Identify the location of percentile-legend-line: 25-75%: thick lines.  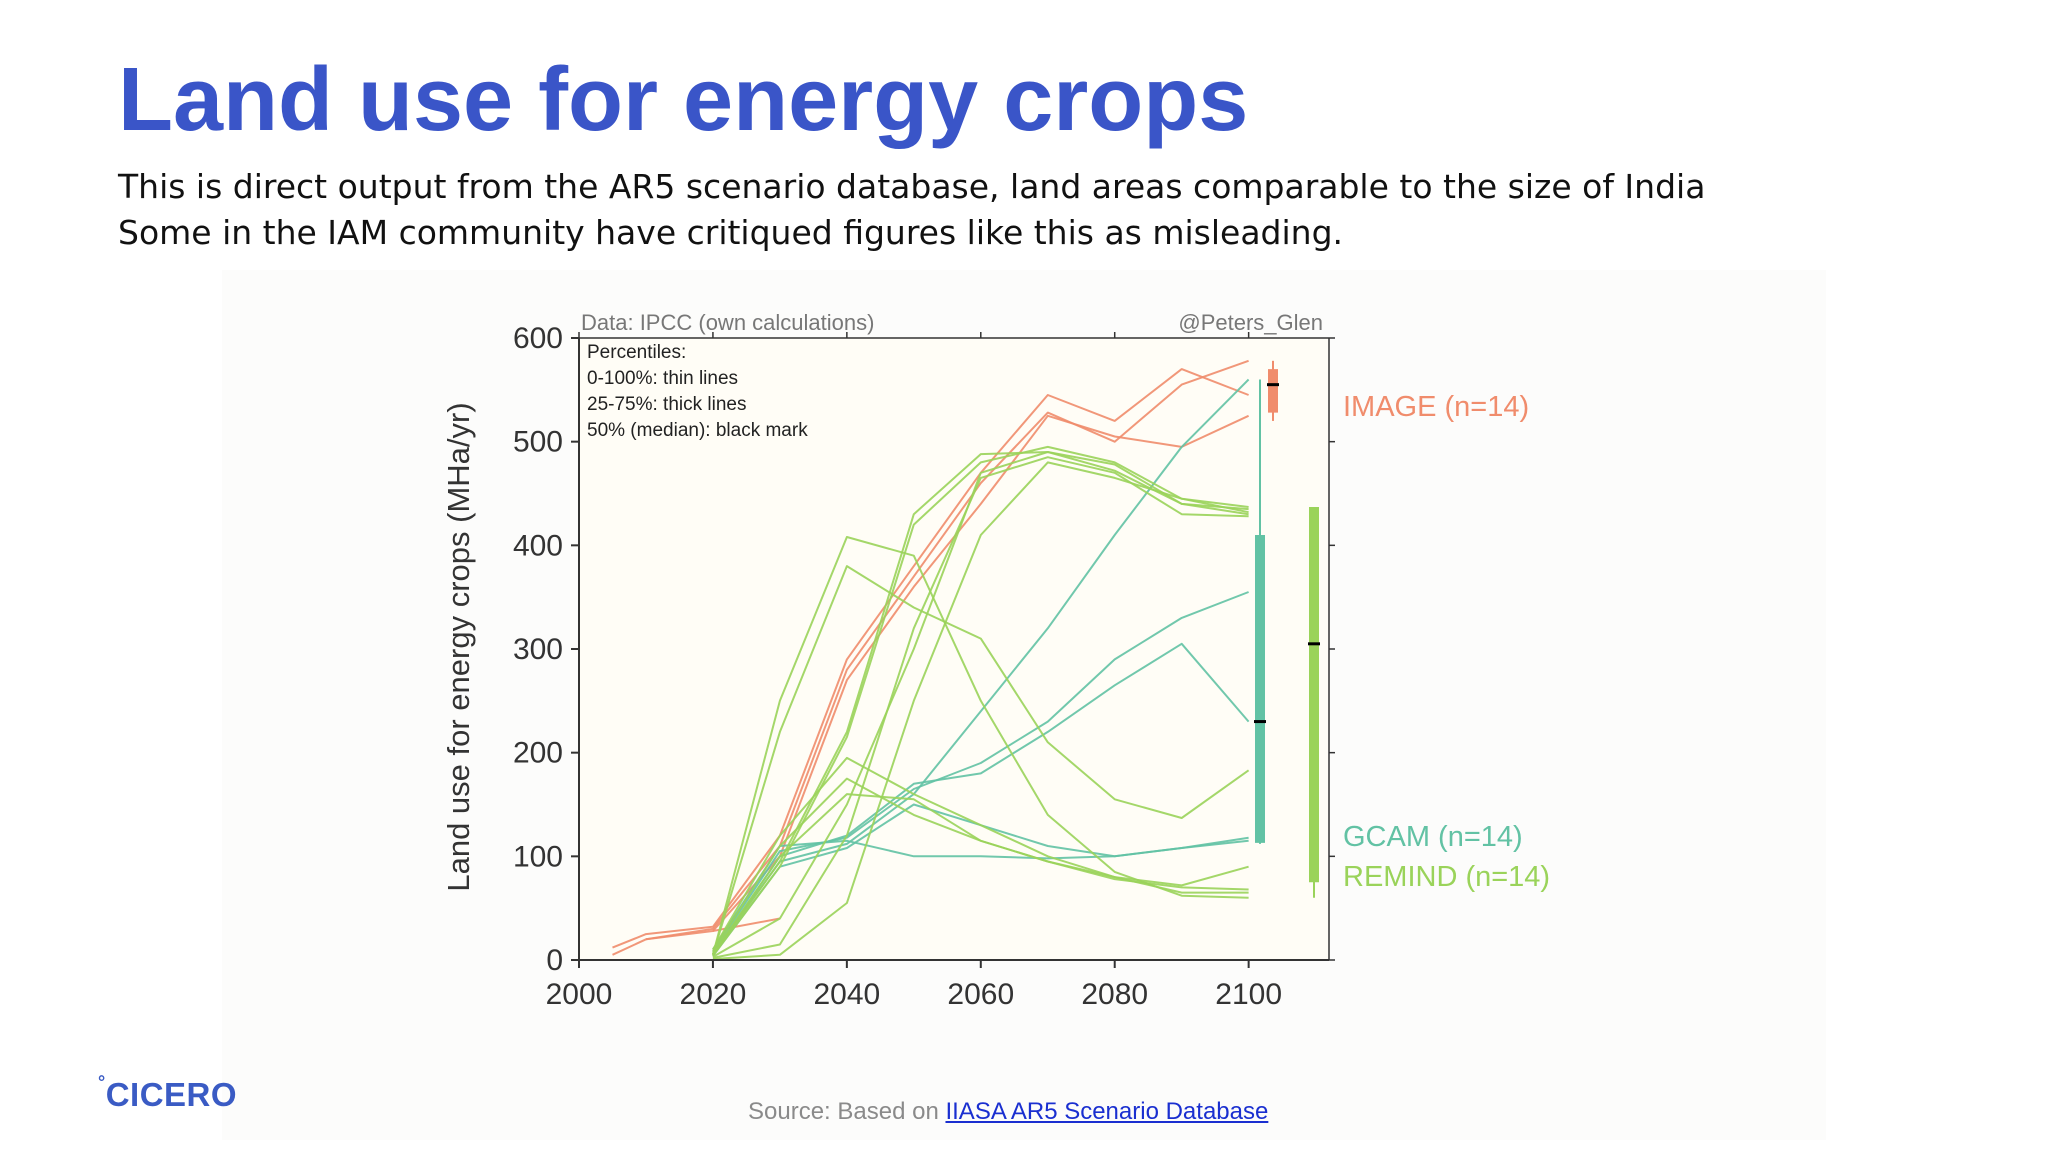
(666, 404).